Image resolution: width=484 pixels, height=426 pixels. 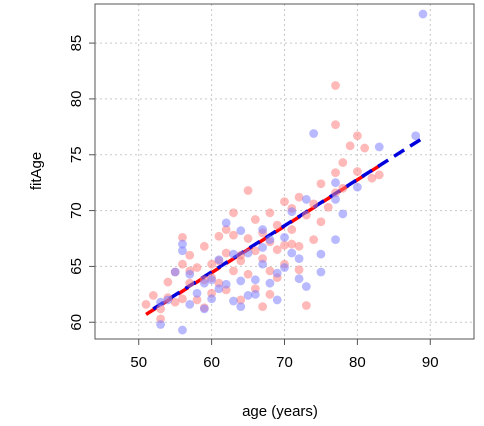 What do you see at coordinates (76, 99) in the screenshot?
I see `y-tick-label: 80` at bounding box center [76, 99].